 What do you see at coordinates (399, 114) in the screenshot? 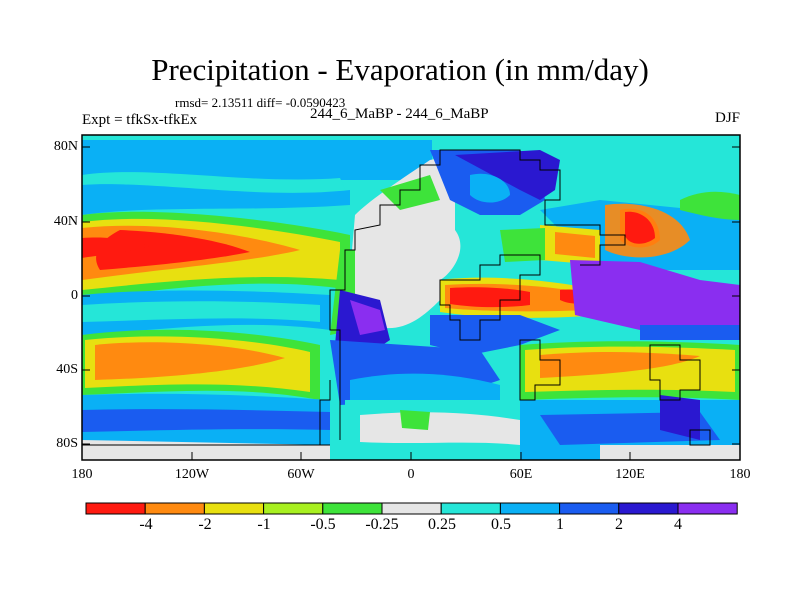
I see `period-label: 244_6_MaBP - 244_6_MaBP` at bounding box center [399, 114].